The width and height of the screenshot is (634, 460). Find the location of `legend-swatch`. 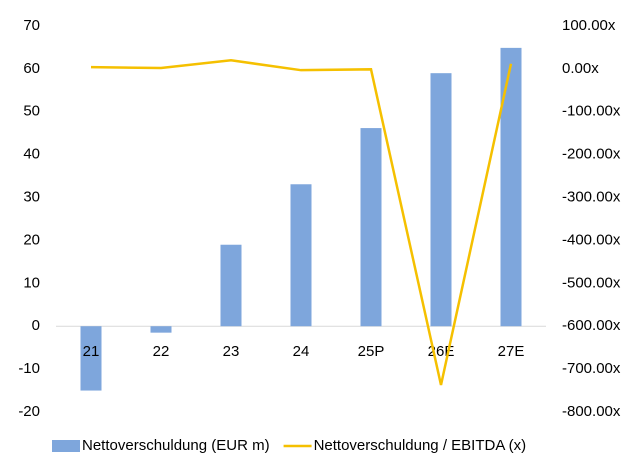

legend-swatch is located at coordinates (66, 446).